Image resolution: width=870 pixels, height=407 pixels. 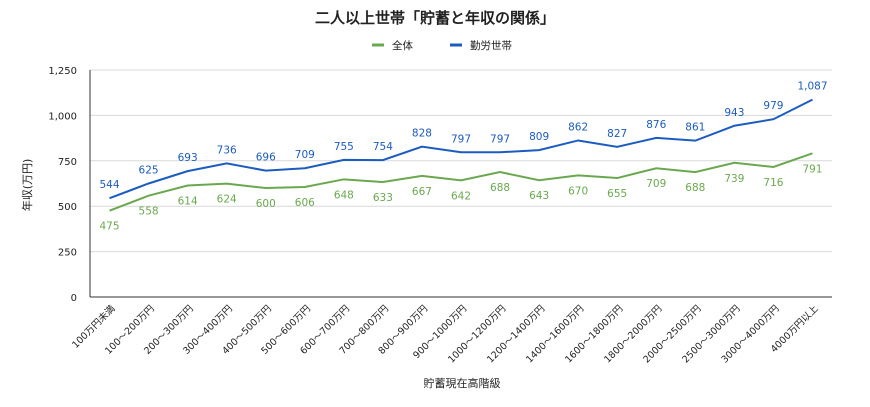 What do you see at coordinates (188, 201) in the screenshot?
I see `data-label: 614` at bounding box center [188, 201].